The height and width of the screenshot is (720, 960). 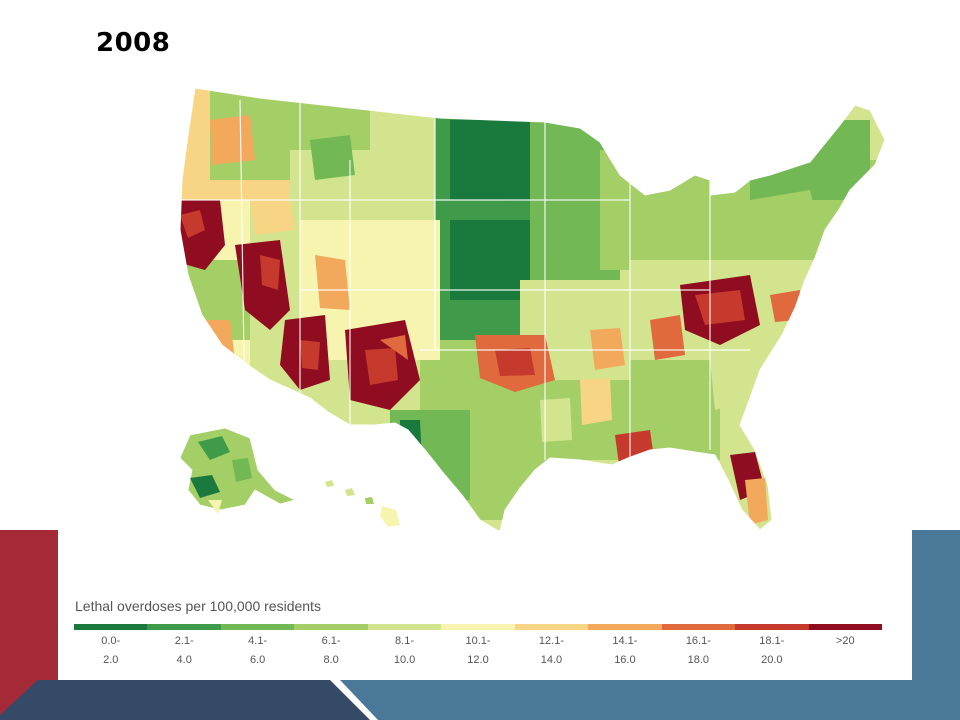 What do you see at coordinates (258, 641) in the screenshot?
I see `legend-bin-label-line1: 4.1-` at bounding box center [258, 641].